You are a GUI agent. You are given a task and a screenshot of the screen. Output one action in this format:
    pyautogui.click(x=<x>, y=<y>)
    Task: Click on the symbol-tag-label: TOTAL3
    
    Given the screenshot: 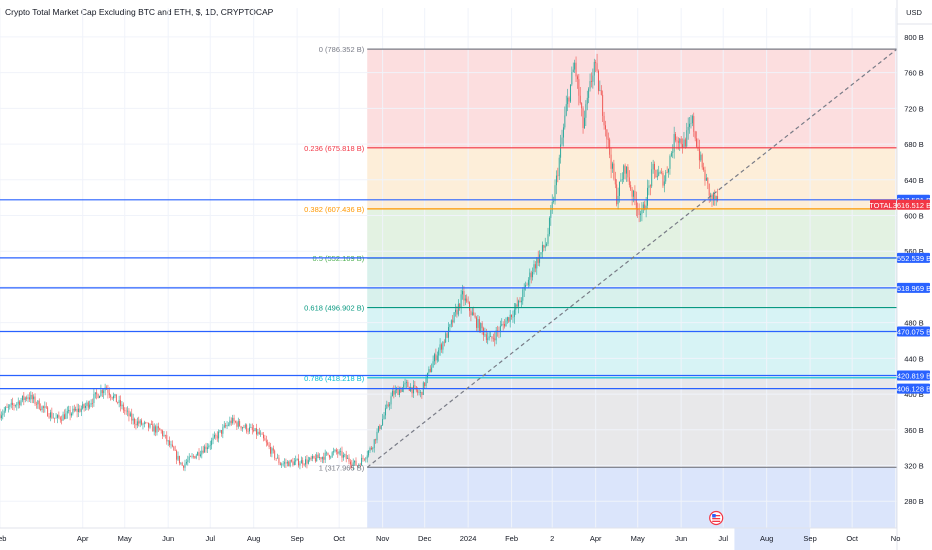 What is the action you would take?
    pyautogui.click(x=883, y=205)
    